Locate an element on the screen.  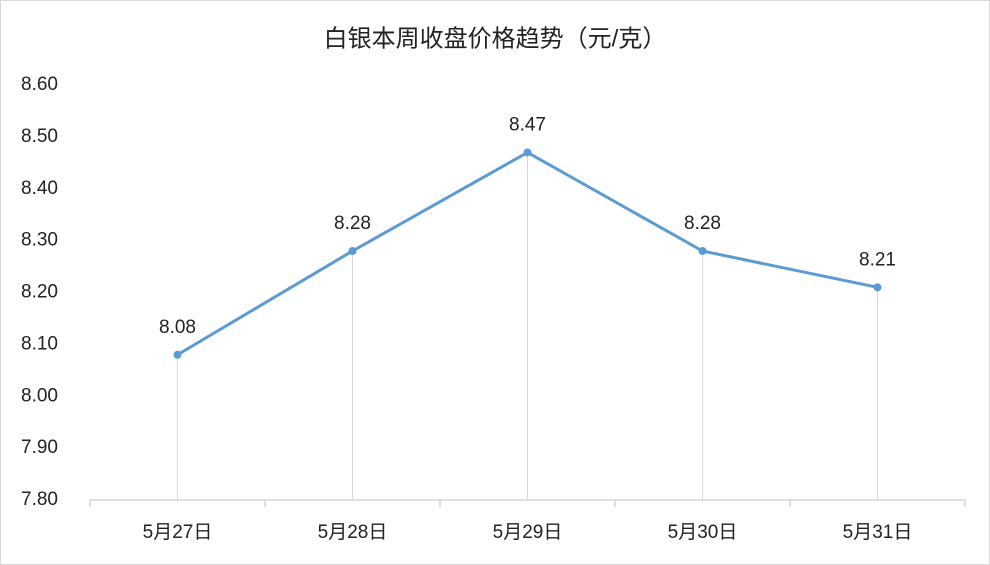
data-label: 8.47 is located at coordinates (527, 124).